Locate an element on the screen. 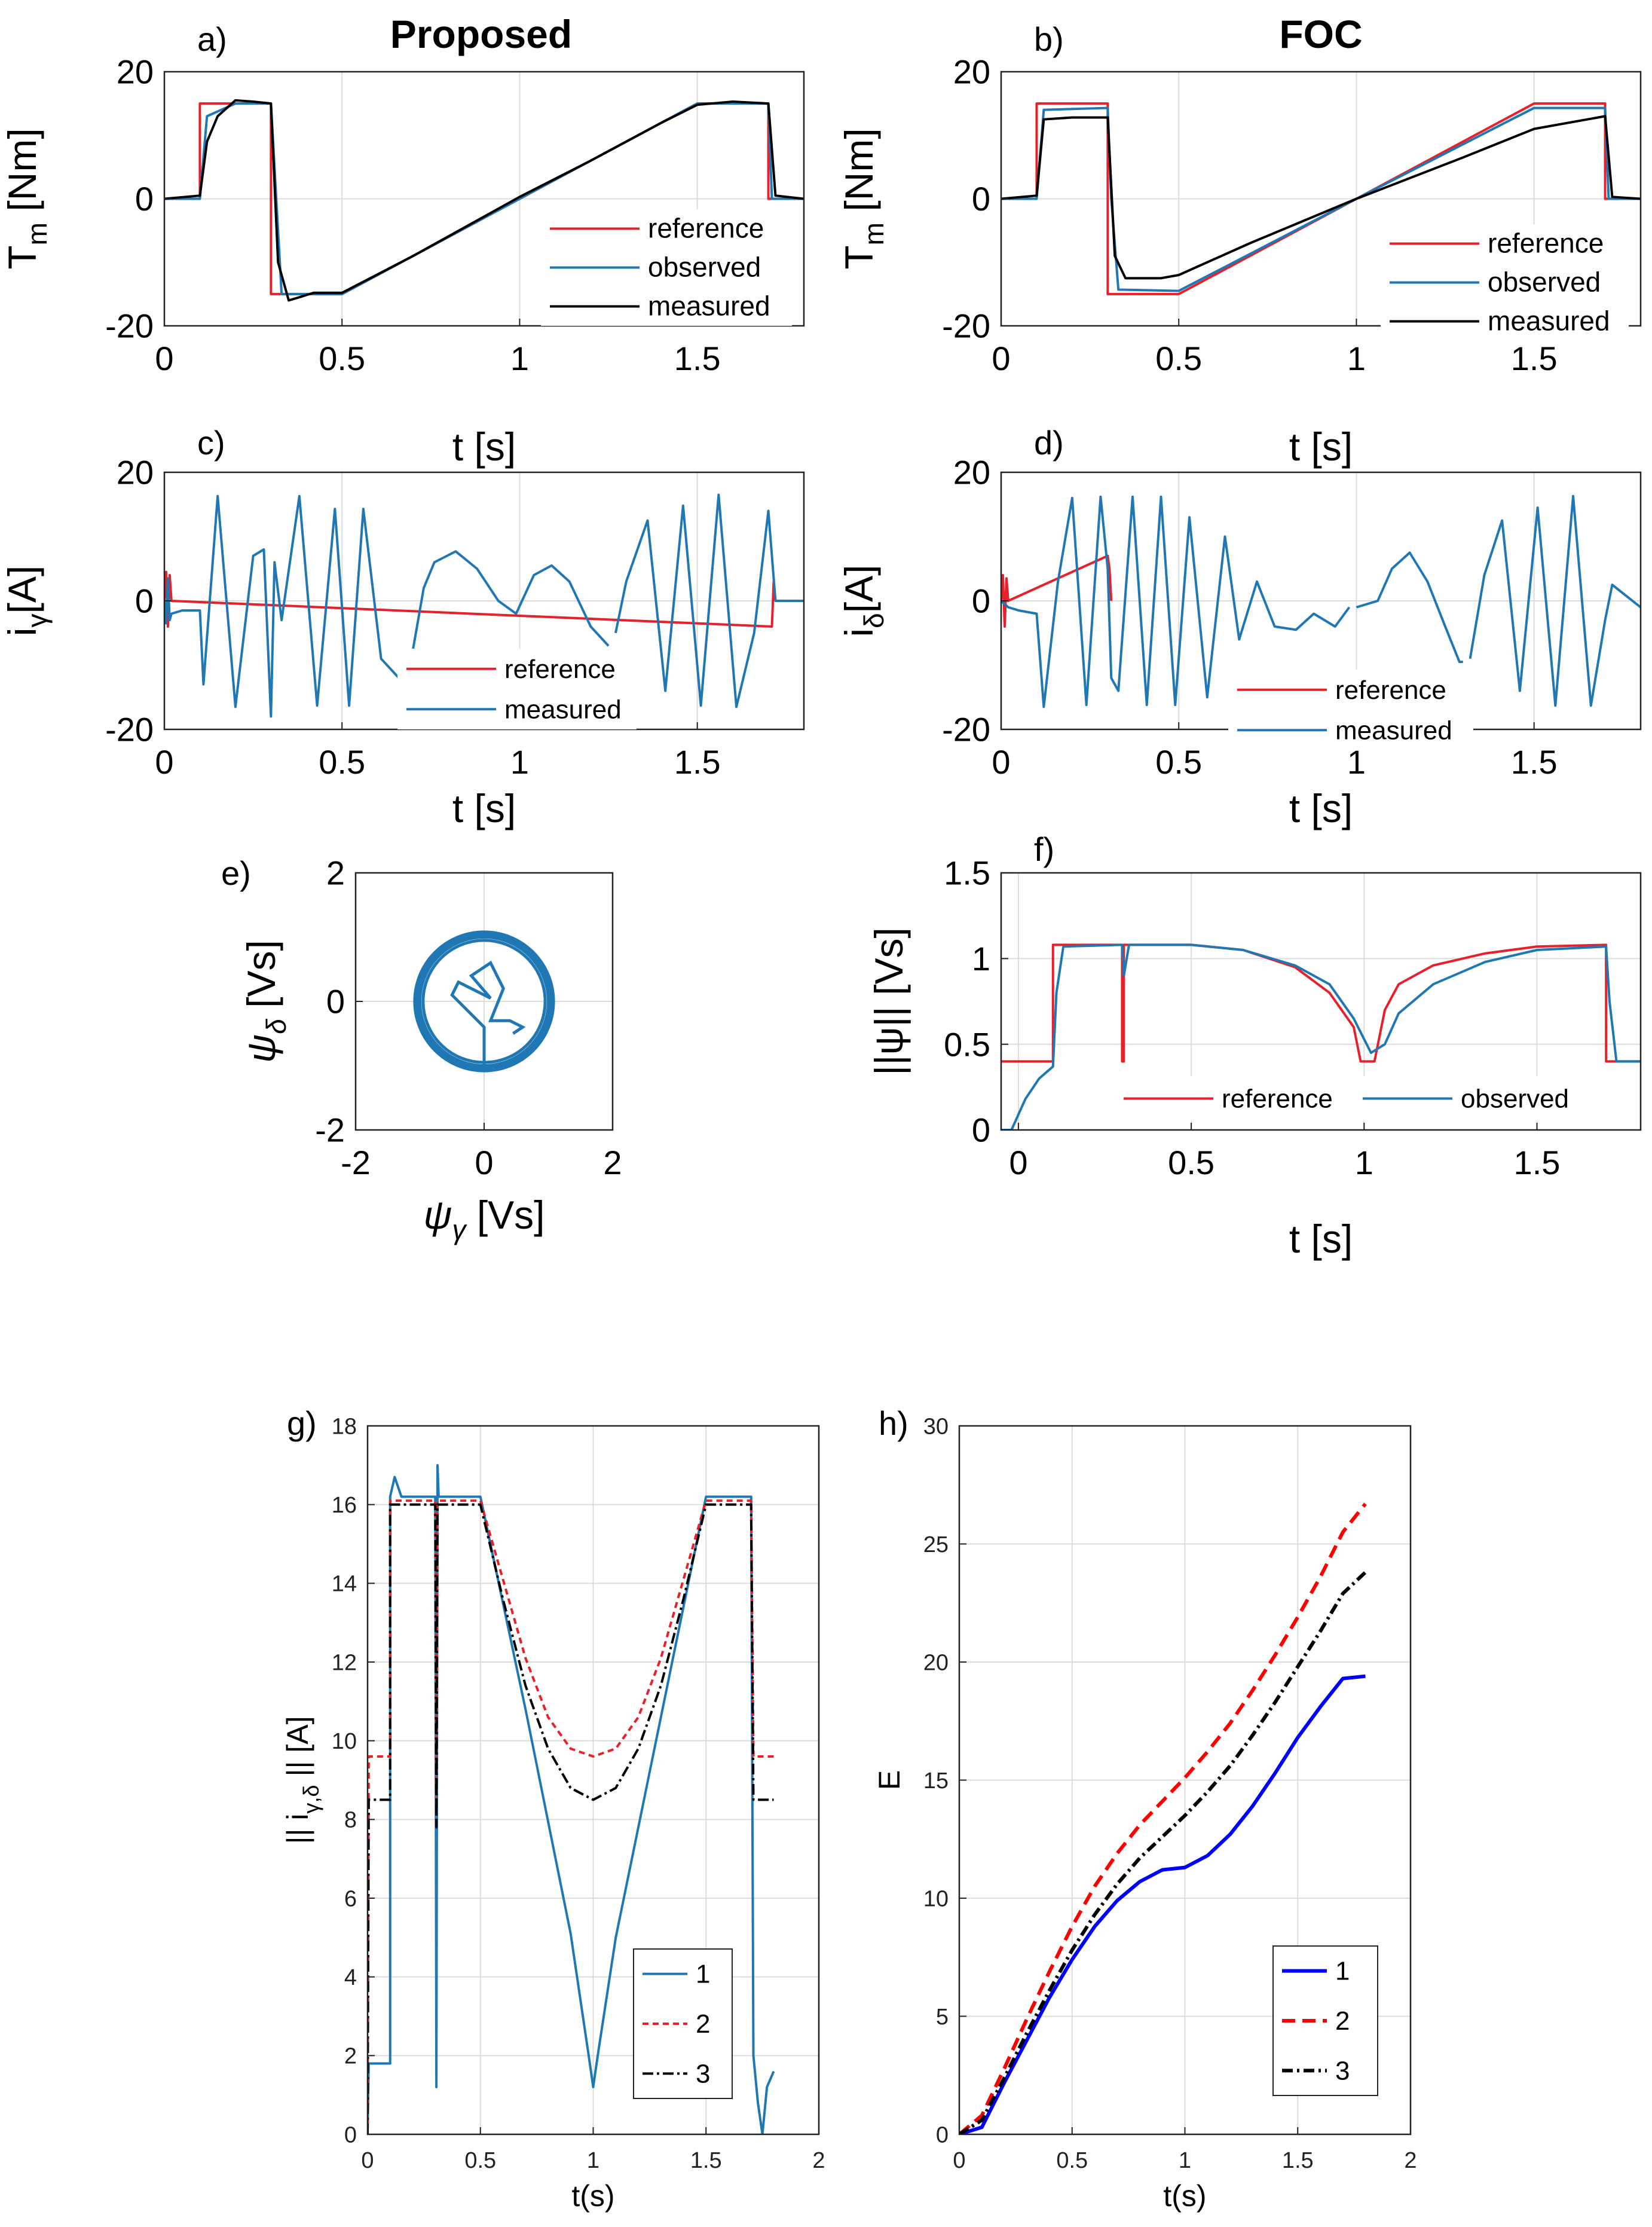 This screenshot has height=2227, width=1652. x-axis-label: t(s) is located at coordinates (1184, 2196).